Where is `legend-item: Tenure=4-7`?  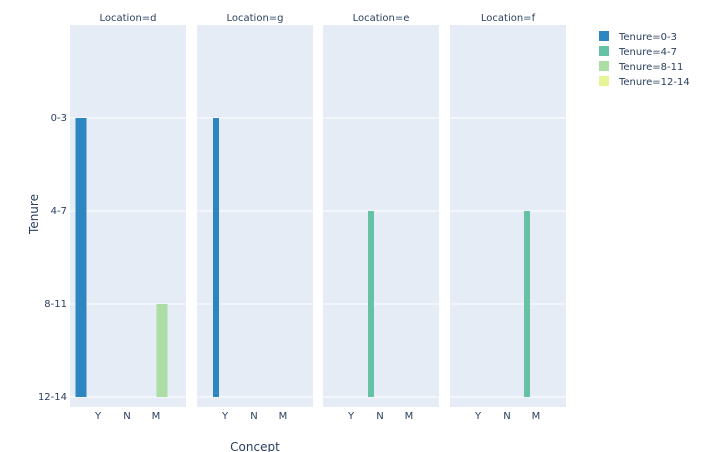 legend-item: Tenure=4-7 is located at coordinates (638, 52).